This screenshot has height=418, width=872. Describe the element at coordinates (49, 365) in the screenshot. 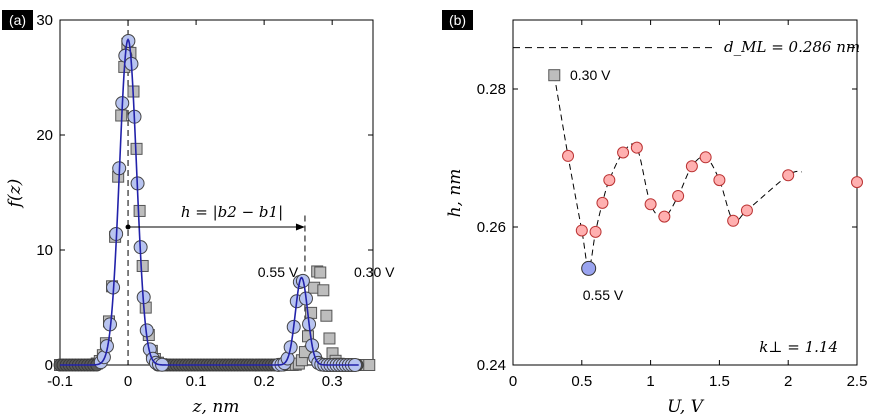

I see `panel-a-y-tick-label: 0` at that location.